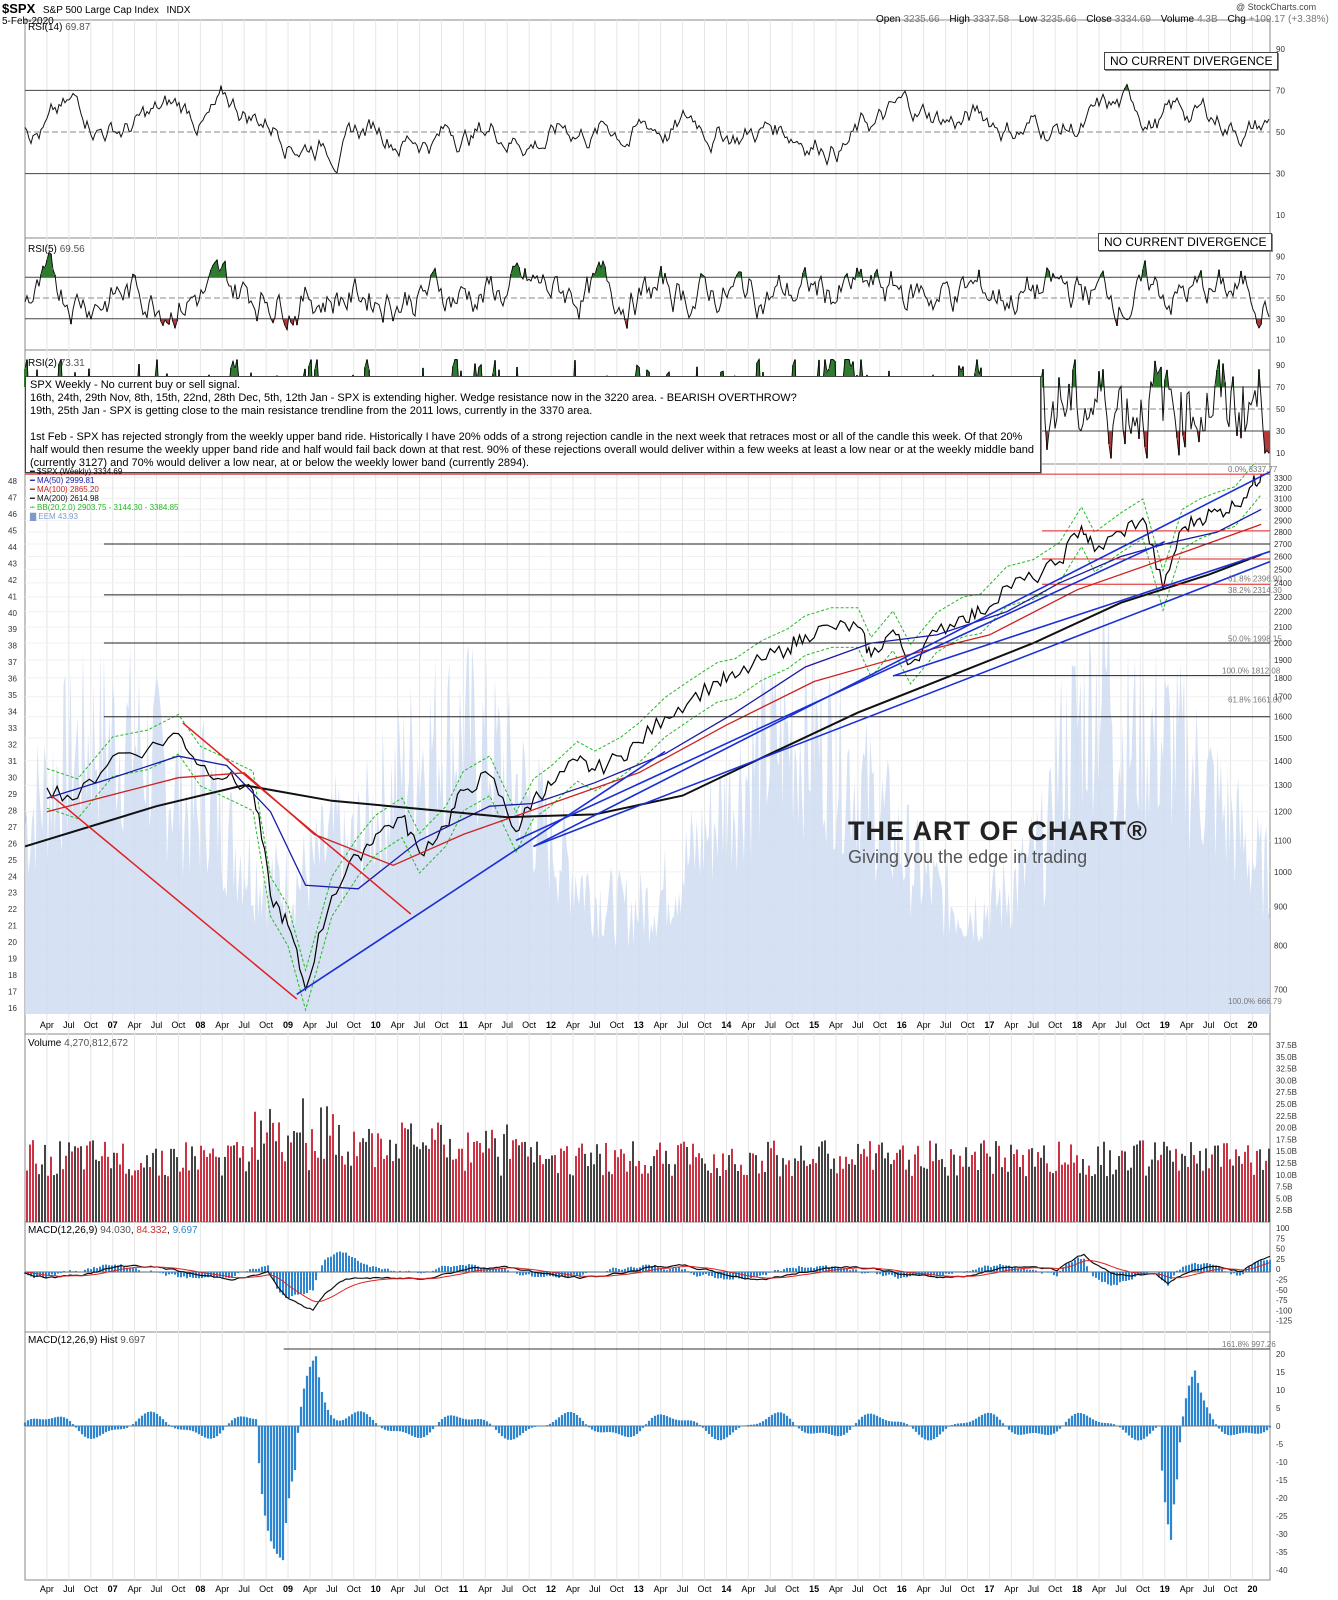  What do you see at coordinates (1283, 678) in the screenshot?
I see `y-tick-label: 1800` at bounding box center [1283, 678].